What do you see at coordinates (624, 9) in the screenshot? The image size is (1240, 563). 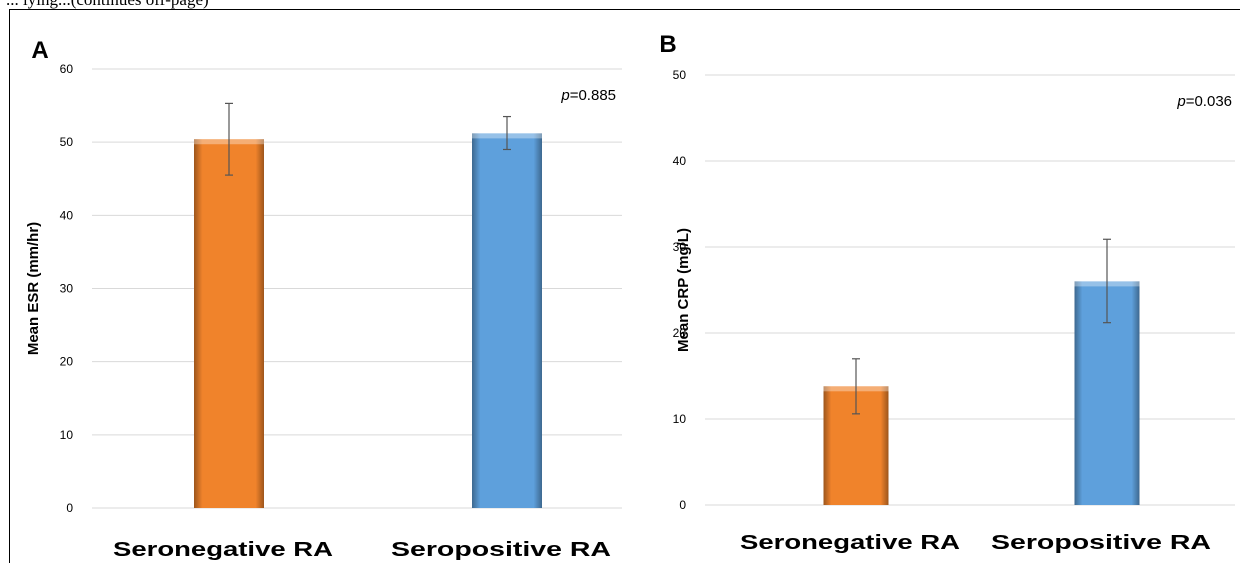 I see `figure-top-border` at bounding box center [624, 9].